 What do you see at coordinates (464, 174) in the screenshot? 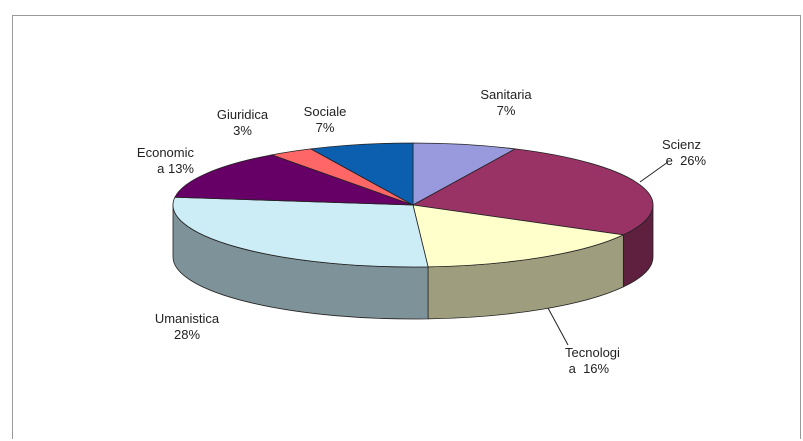
I see `pie-slice-sanitaria` at bounding box center [464, 174].